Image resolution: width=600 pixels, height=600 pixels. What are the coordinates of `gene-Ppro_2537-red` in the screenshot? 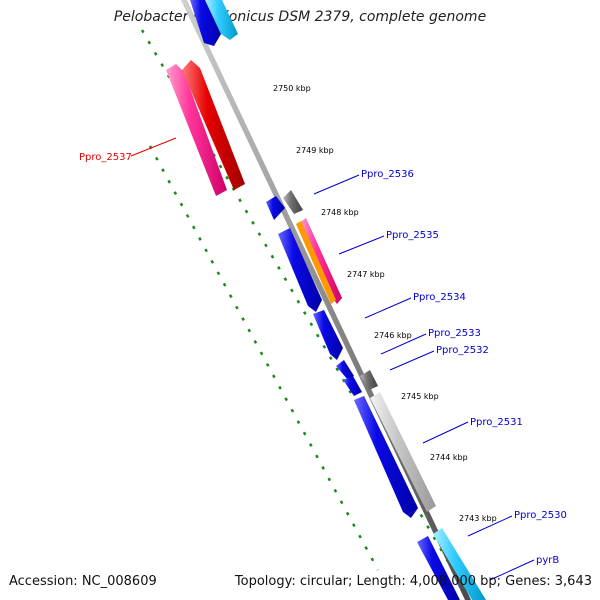 It's located at (213, 125).